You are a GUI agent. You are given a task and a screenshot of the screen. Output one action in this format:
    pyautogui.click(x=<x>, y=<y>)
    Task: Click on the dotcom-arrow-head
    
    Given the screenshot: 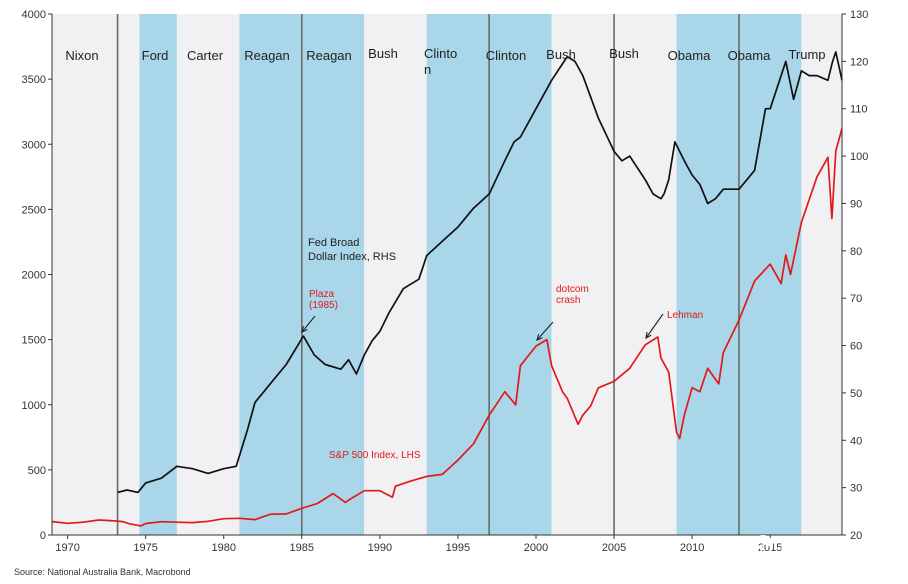 What is the action you would take?
    pyautogui.click(x=539, y=337)
    